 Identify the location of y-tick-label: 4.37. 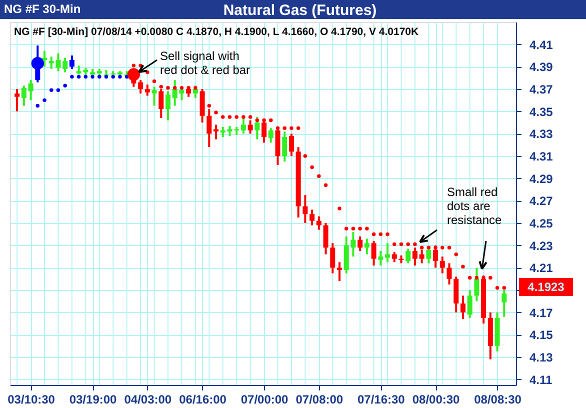
(542, 89).